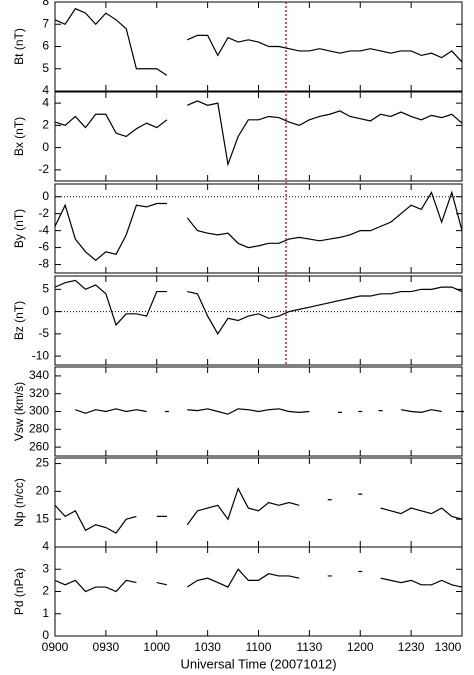  What do you see at coordinates (106, 647) in the screenshot?
I see `x-tick-label: 0930` at bounding box center [106, 647].